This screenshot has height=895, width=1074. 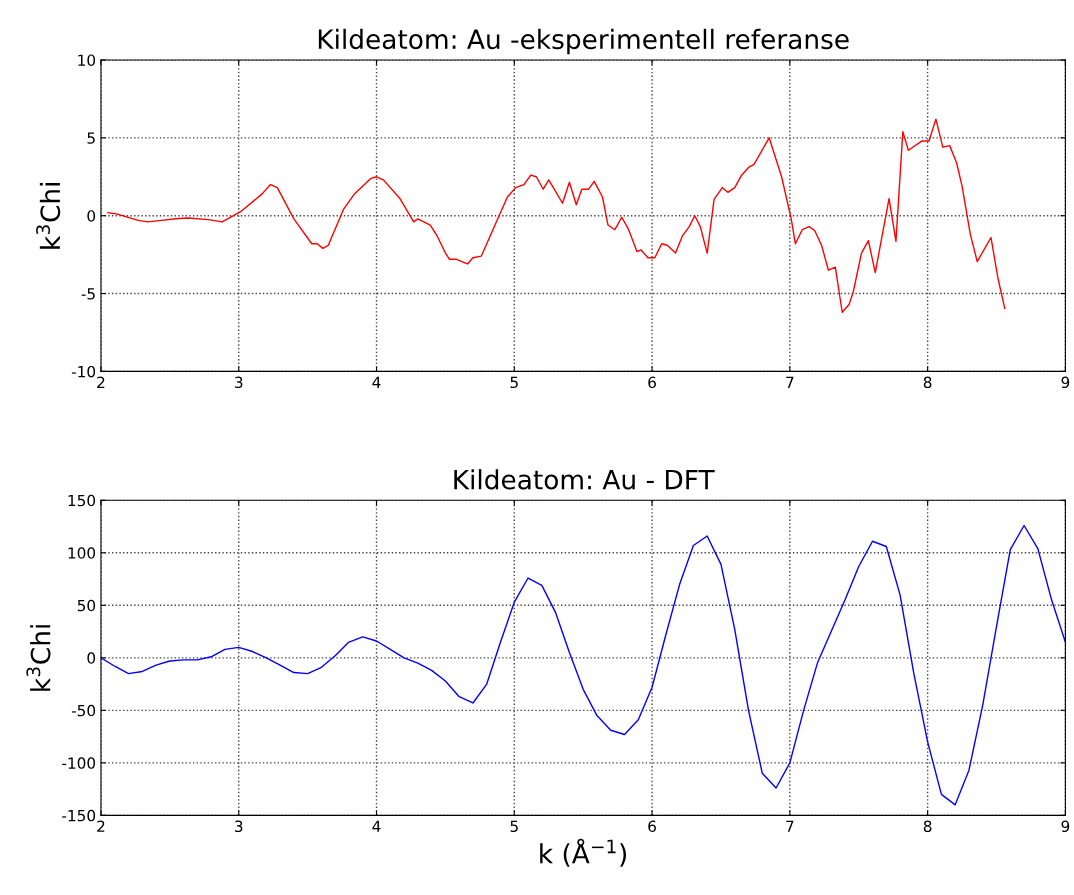 What do you see at coordinates (584, 479) in the screenshot?
I see `chart-title: Kildeatom: Au - DFT` at bounding box center [584, 479].